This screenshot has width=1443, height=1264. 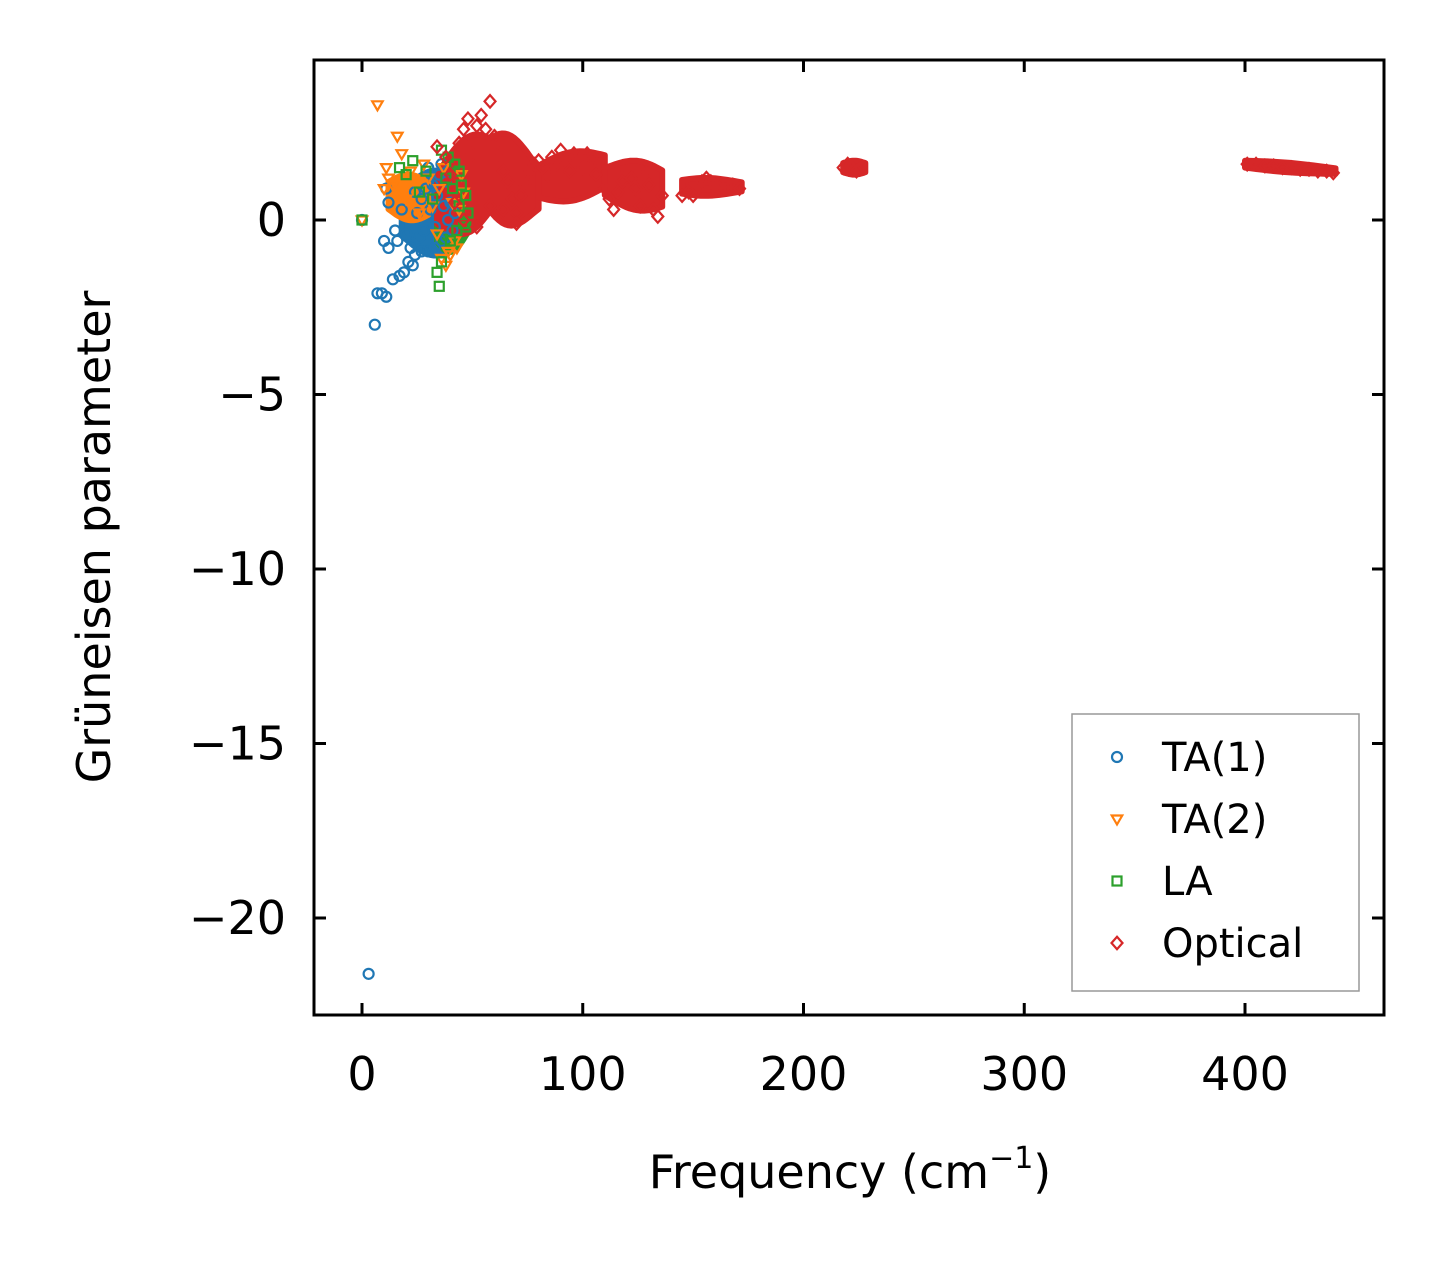 What do you see at coordinates (1024, 1074) in the screenshot?
I see `x-tick-label: 300` at bounding box center [1024, 1074].